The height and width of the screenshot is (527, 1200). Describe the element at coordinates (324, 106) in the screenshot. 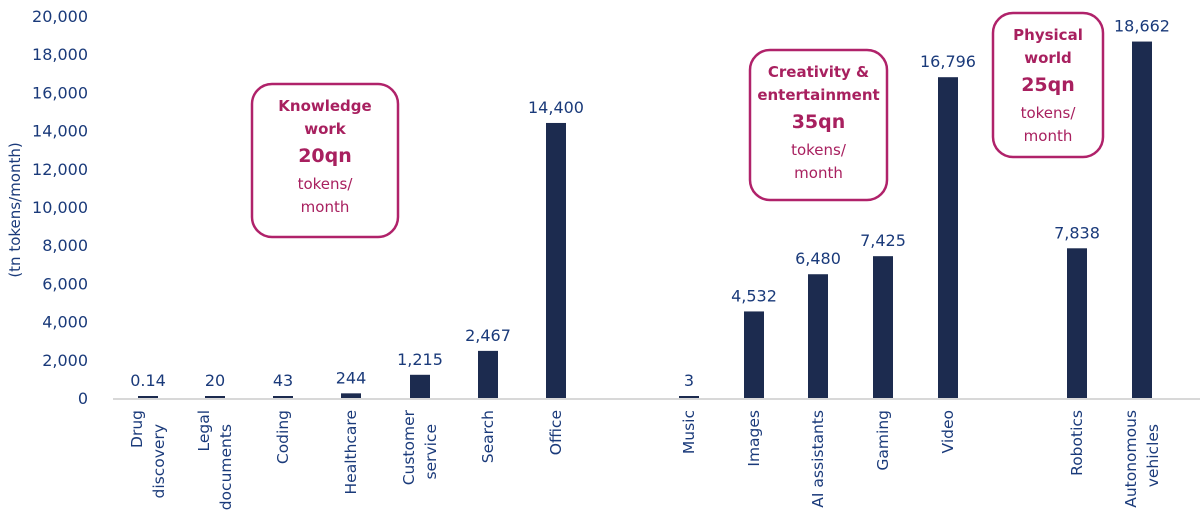

I see `annotation-title: Knowledge` at that location.